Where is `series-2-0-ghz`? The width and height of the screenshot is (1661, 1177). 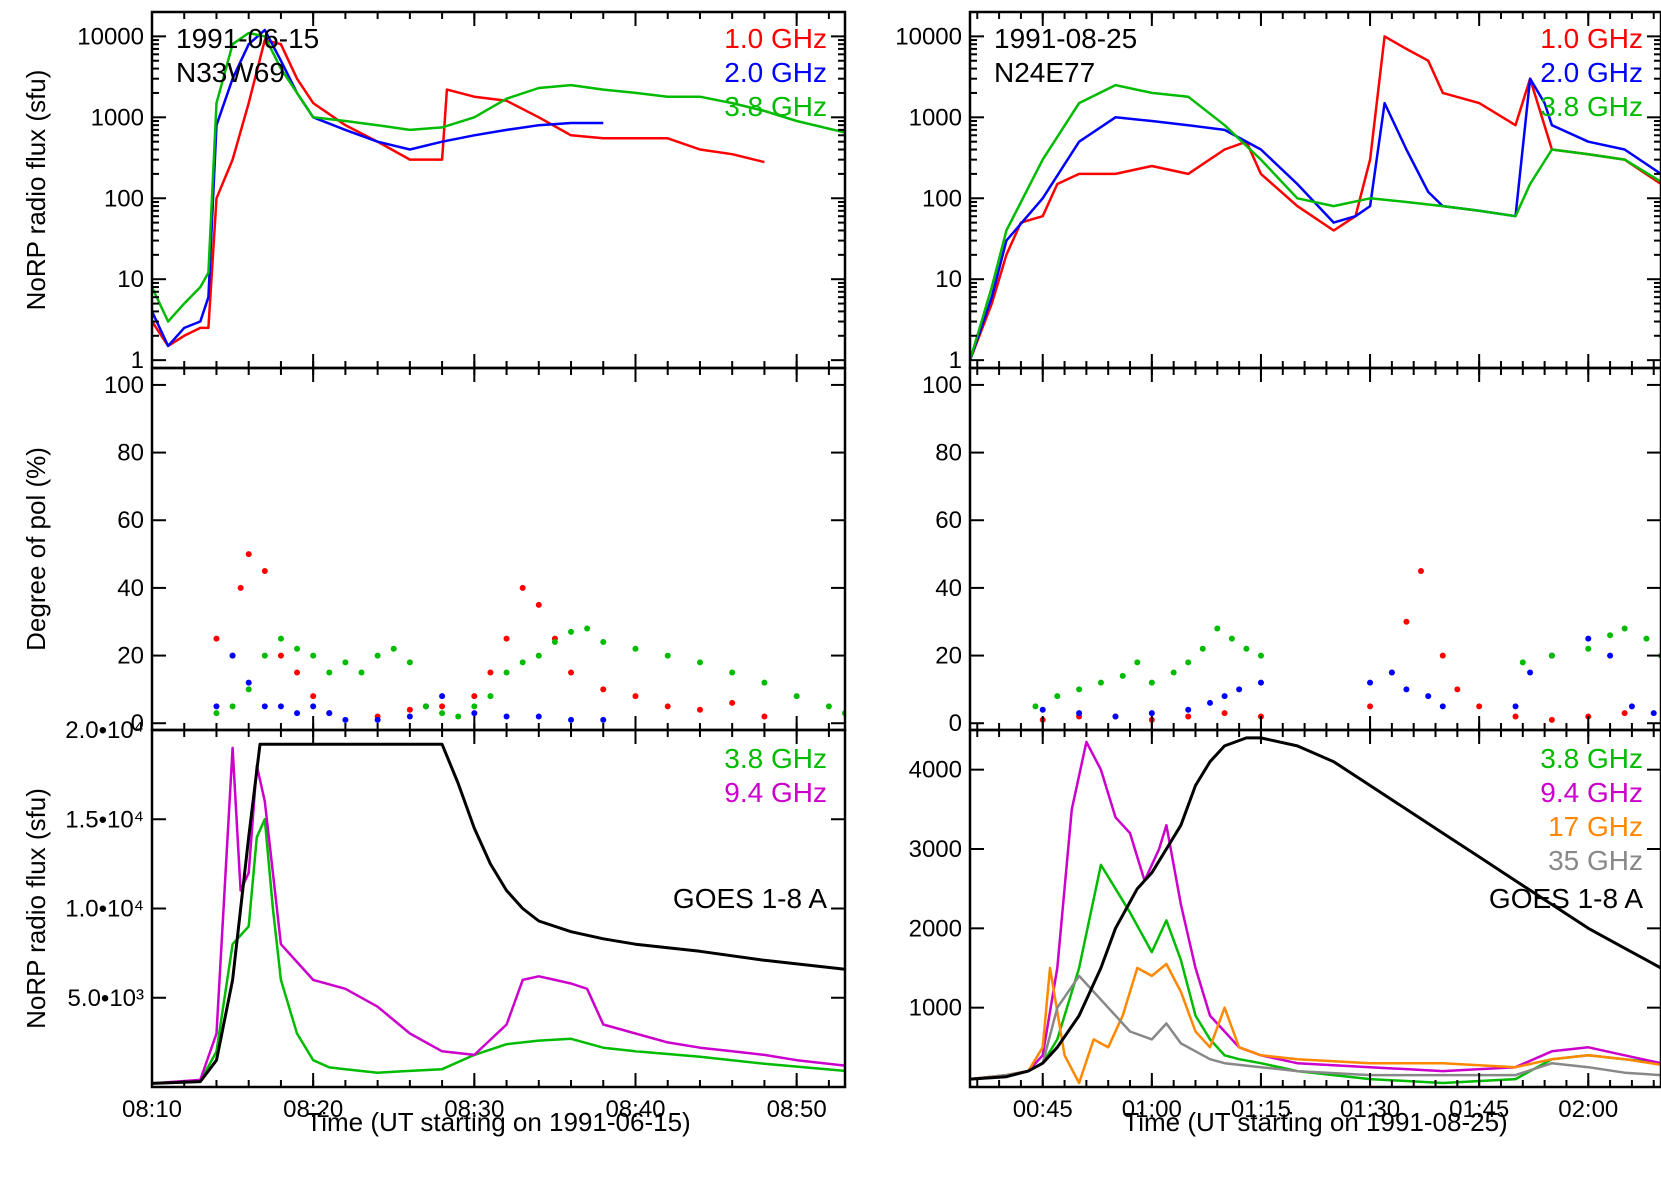 series-2-0-ghz is located at coordinates (1348, 677).